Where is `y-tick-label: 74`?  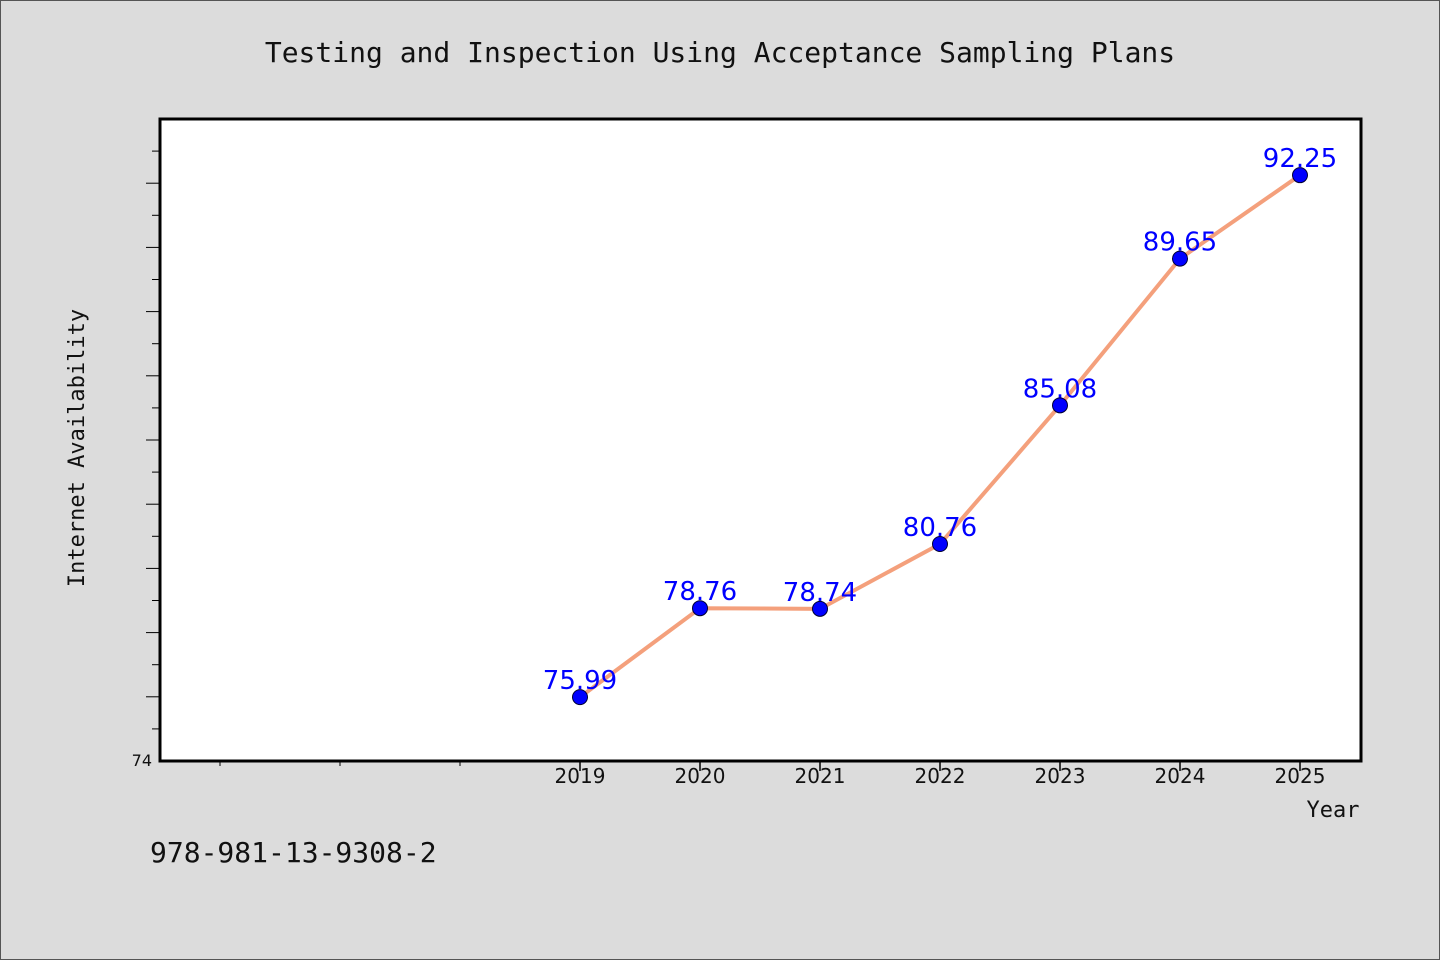 y-tick-label: 74 is located at coordinates (142, 760).